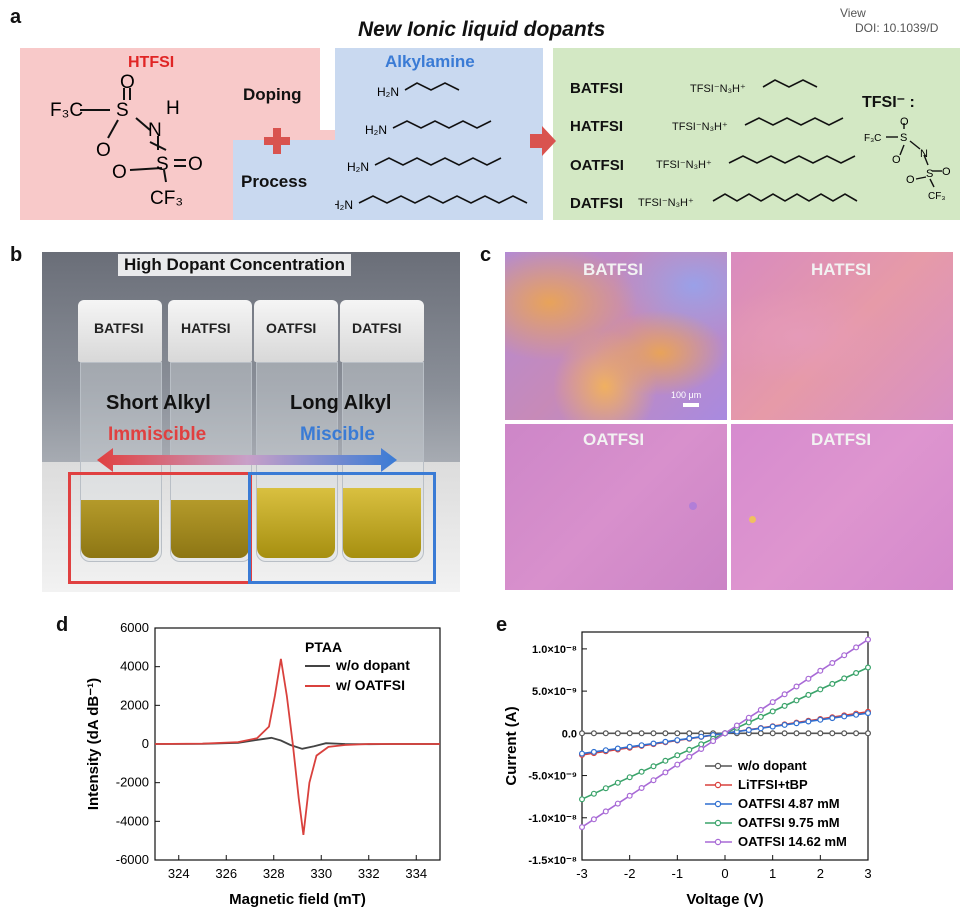  I want to click on chart-e-legend-label: OATFSI 9.75 mM, so click(789, 822).